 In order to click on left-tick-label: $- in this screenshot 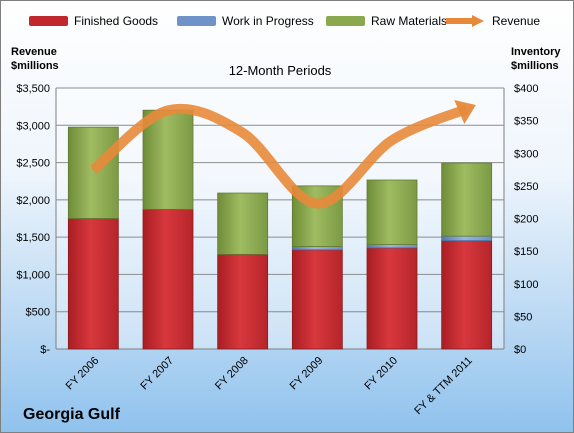, I will do `click(45, 350)`.